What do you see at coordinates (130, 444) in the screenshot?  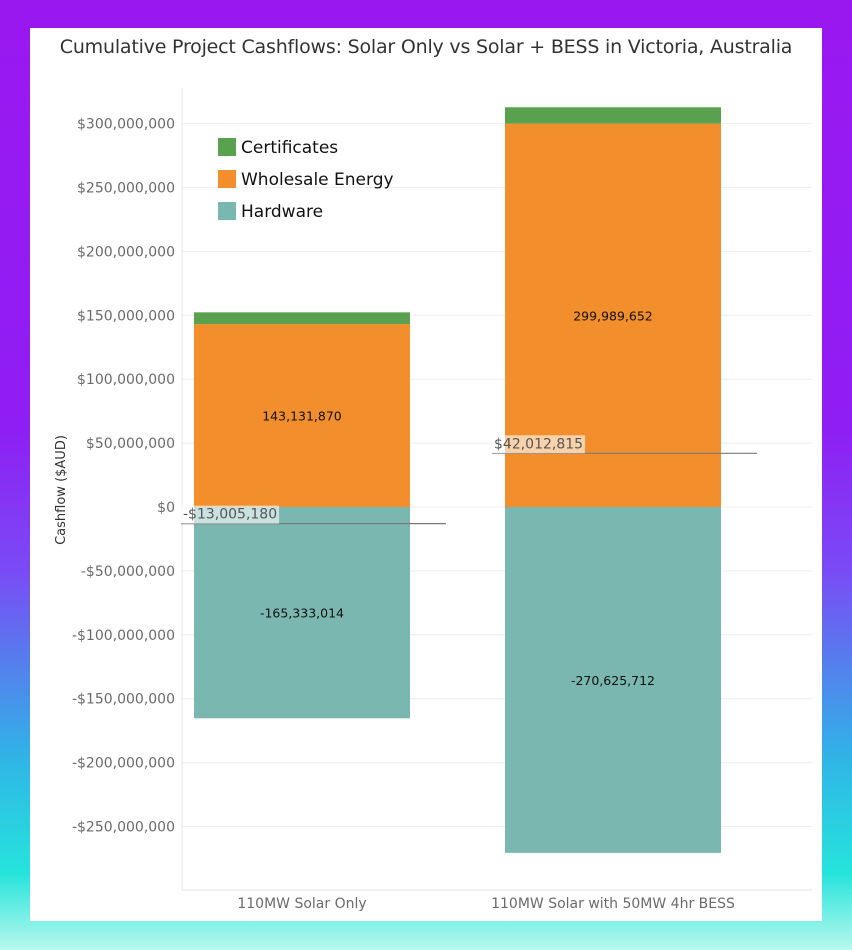 I see `y-tick-label: $50,000,000` at bounding box center [130, 444].